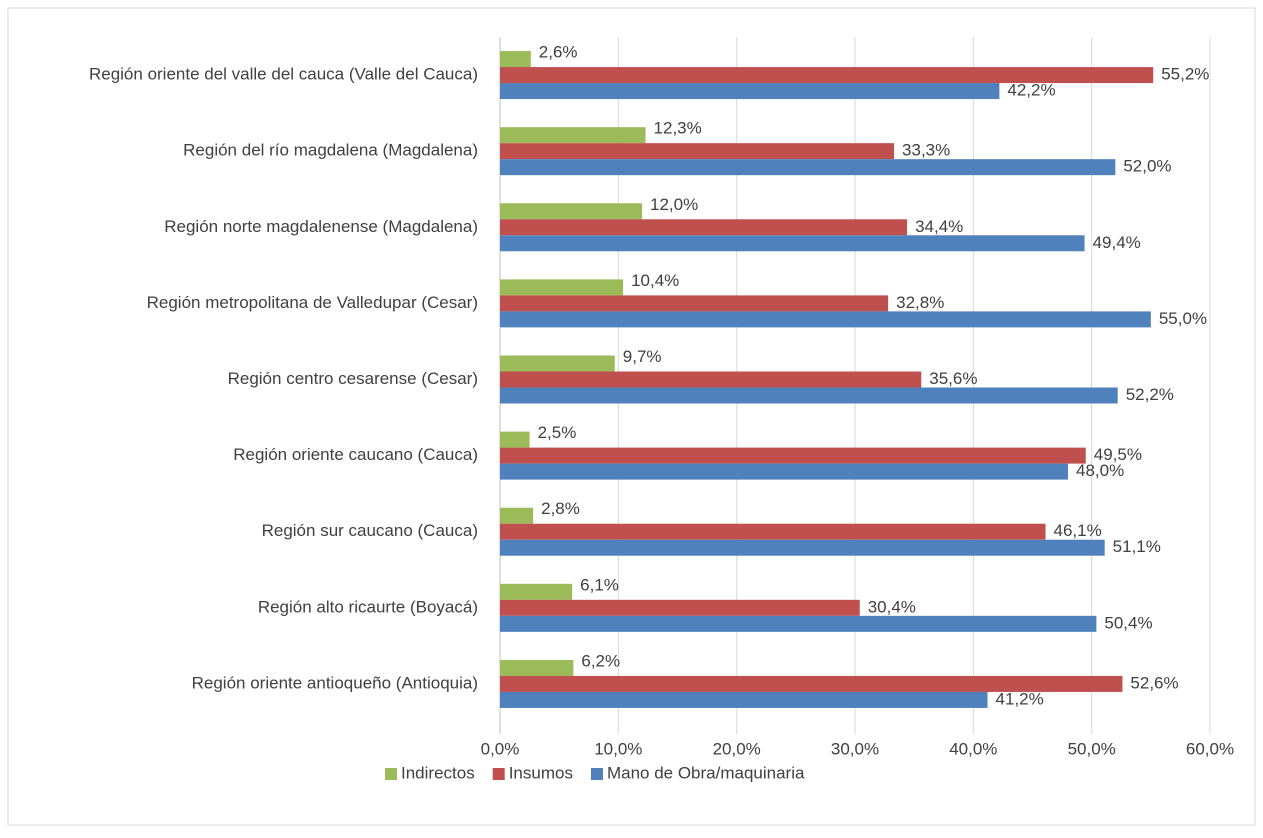 The height and width of the screenshot is (838, 1263). What do you see at coordinates (855, 748) in the screenshot?
I see `x-tick-label: 30,0%` at bounding box center [855, 748].